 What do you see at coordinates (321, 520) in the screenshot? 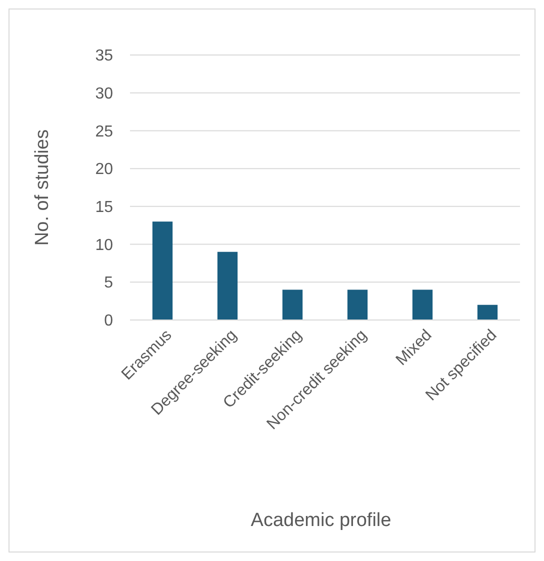
I see `x-axis-title: Academic profile` at bounding box center [321, 520].